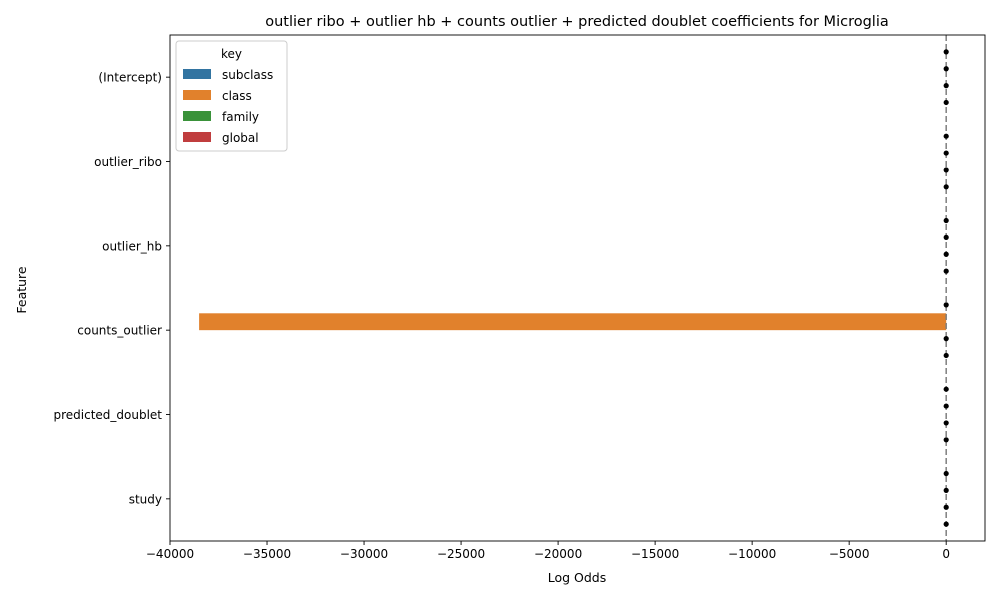 The height and width of the screenshot is (600, 1000). Describe the element at coordinates (946, 423) in the screenshot. I see `point-family-predicted_doublet` at that location.